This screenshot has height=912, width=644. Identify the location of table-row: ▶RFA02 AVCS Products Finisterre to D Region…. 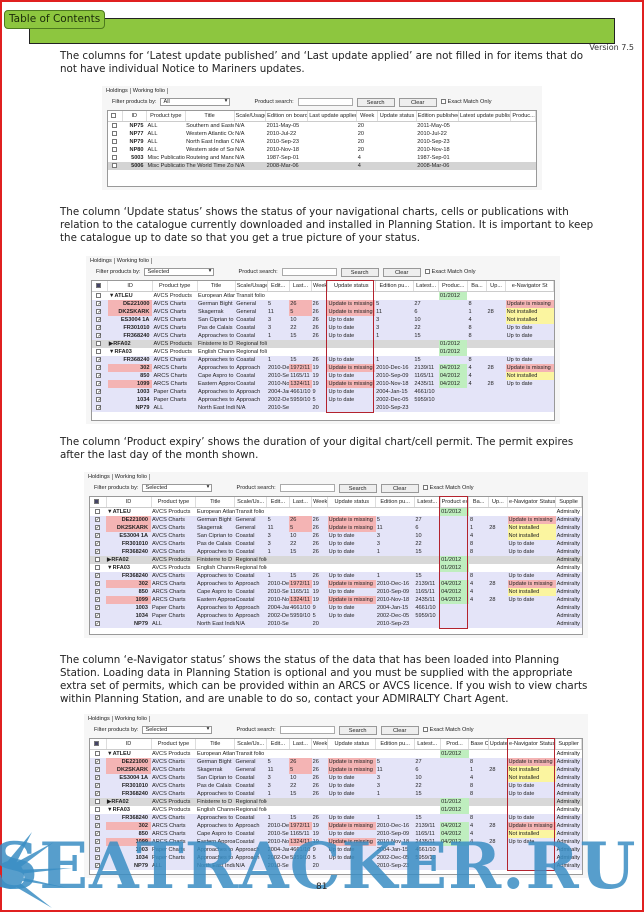
(336, 801).